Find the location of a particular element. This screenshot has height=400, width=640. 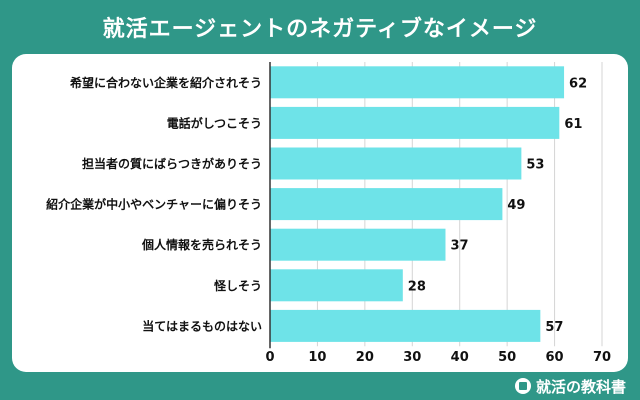

value-label-3: 49 is located at coordinates (516, 205).